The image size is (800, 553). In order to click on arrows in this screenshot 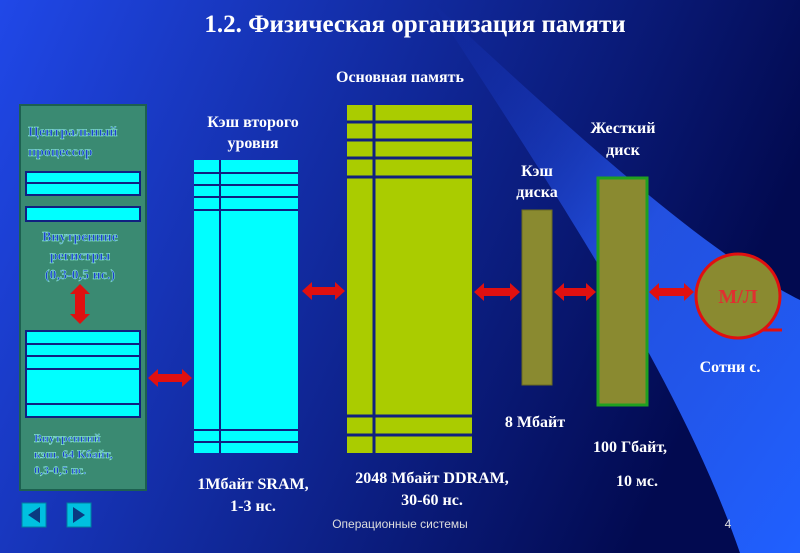, I will do `click(382, 334)`.